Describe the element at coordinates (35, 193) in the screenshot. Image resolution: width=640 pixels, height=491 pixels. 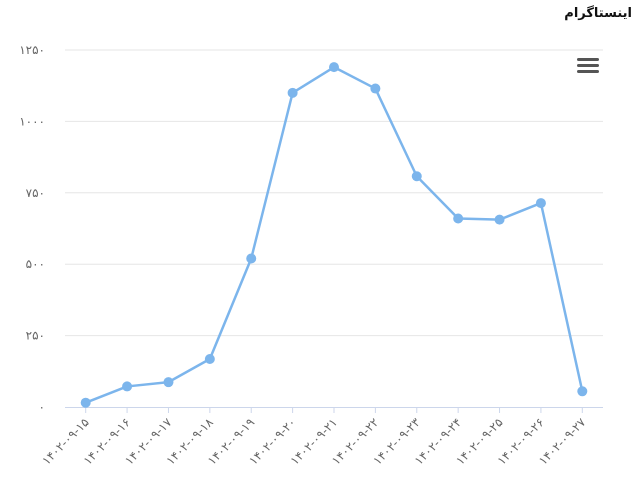
I see `y-tick-label: ۷۵۰` at that location.